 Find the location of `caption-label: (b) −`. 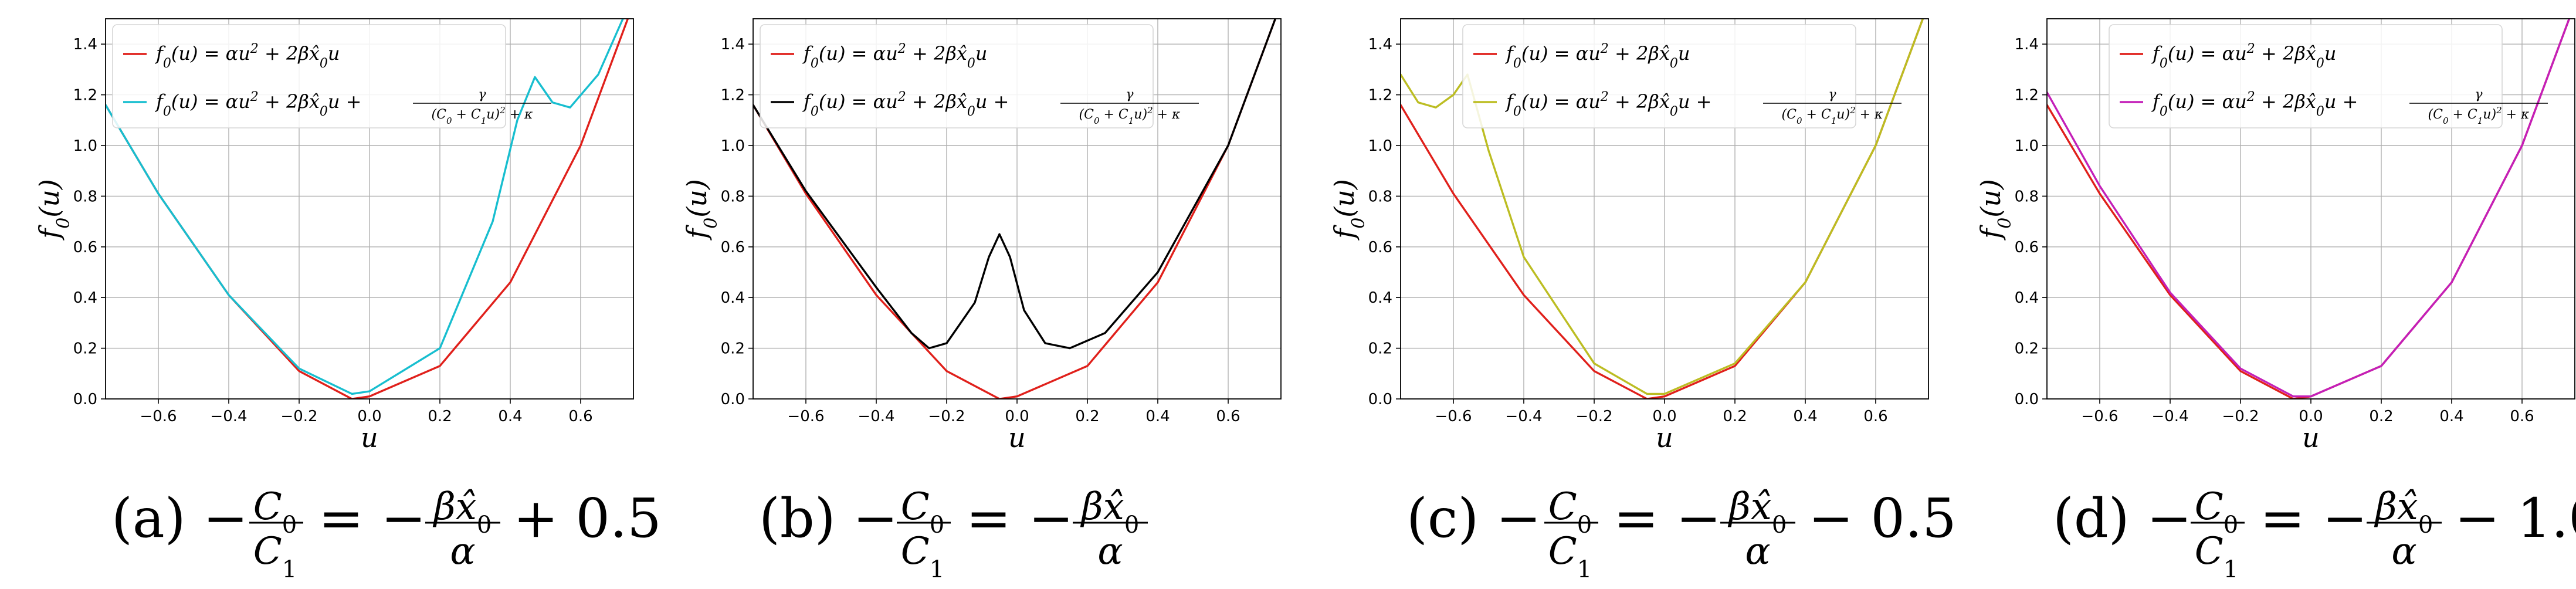

caption-label: (b) − is located at coordinates (828, 518).